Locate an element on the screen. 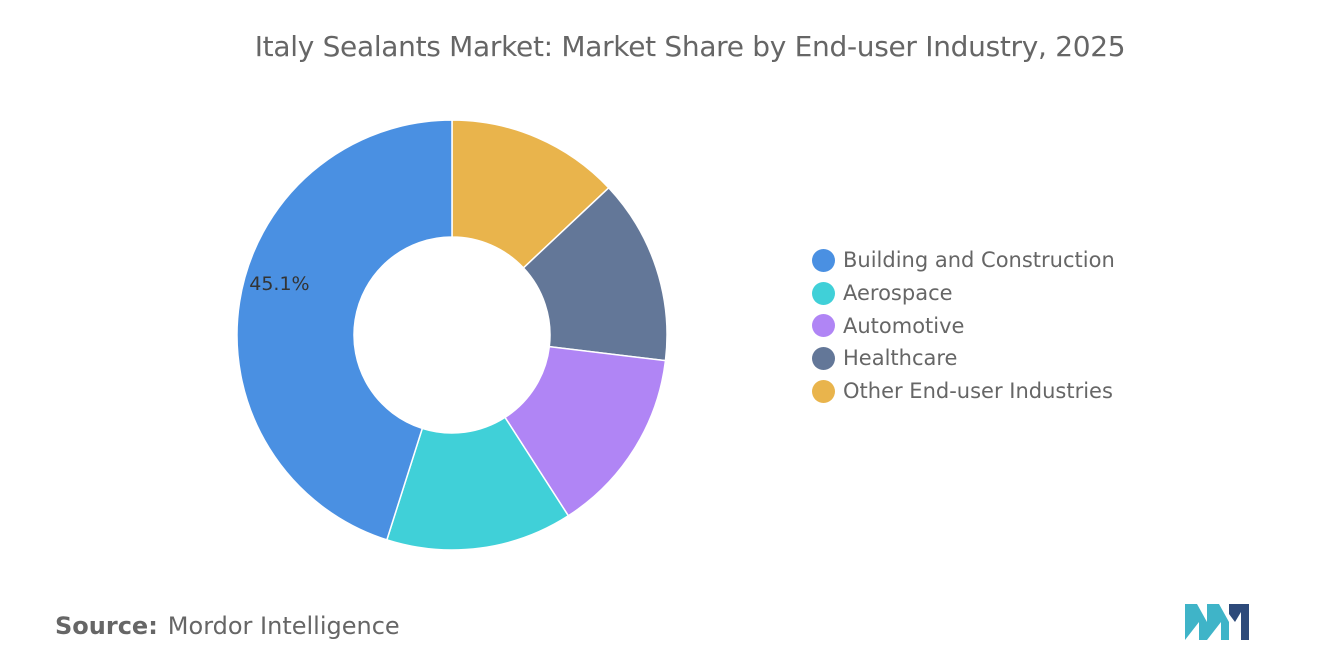 The width and height of the screenshot is (1320, 665). slice-healthcare is located at coordinates (595, 274).